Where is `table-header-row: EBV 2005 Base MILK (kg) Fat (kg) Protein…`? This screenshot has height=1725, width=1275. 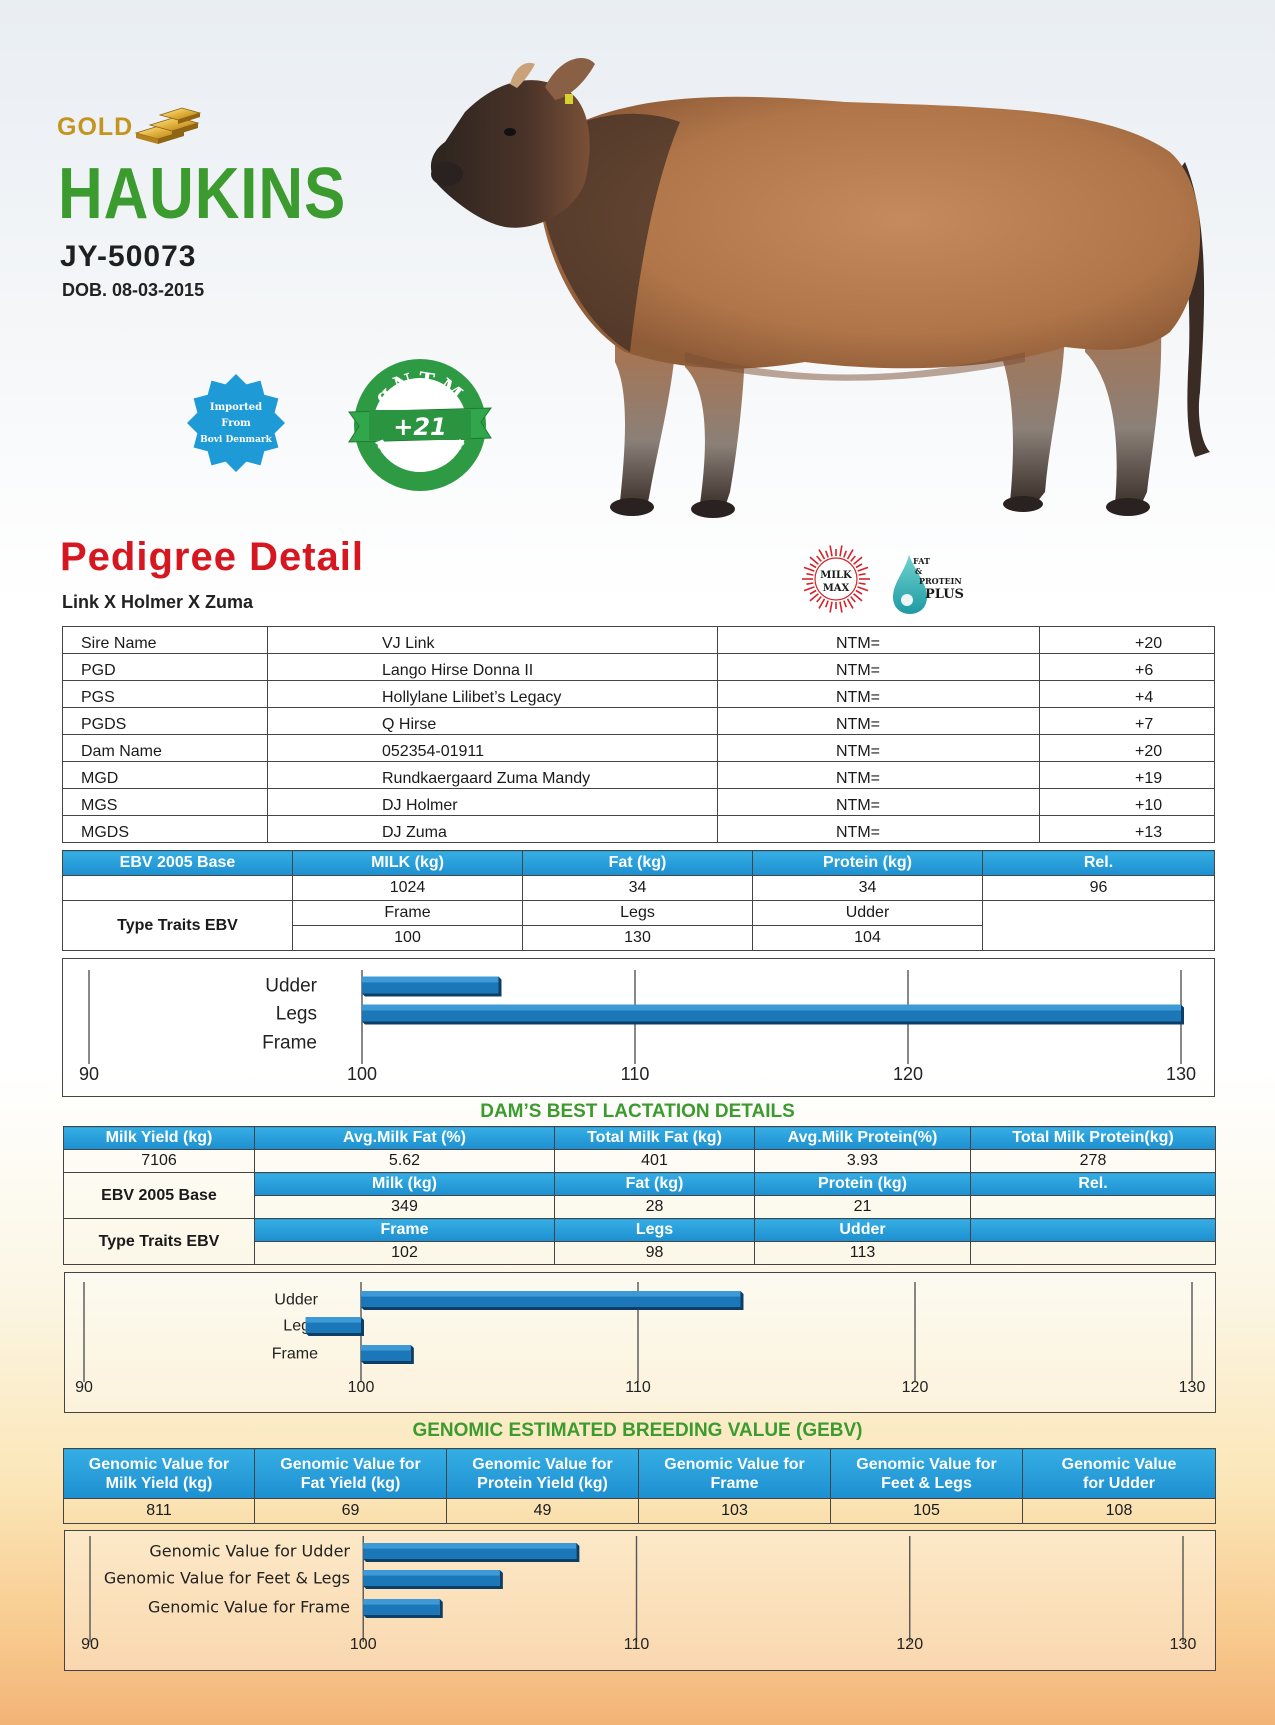 table-header-row: EBV 2005 Base MILK (kg) Fat (kg) Protein… is located at coordinates (638, 863).